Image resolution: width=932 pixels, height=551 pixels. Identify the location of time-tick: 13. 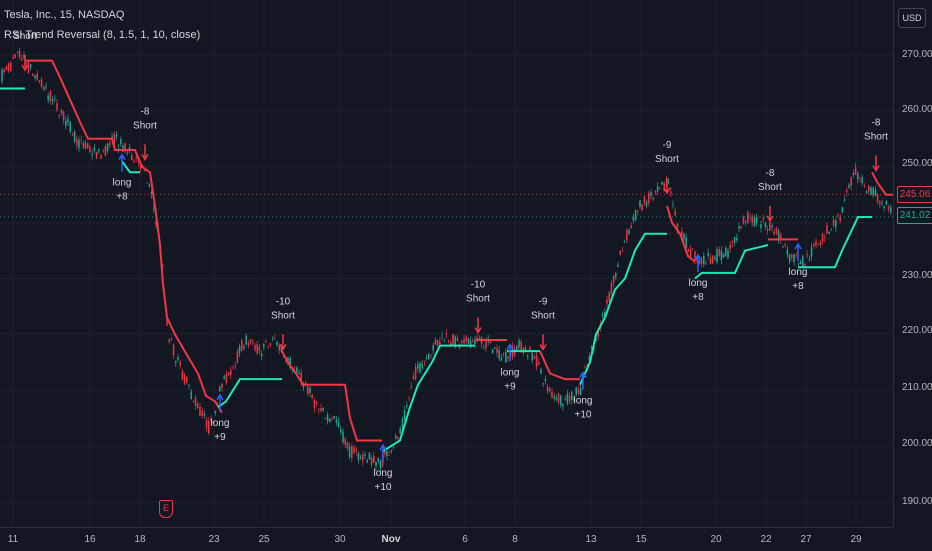
(591, 539).